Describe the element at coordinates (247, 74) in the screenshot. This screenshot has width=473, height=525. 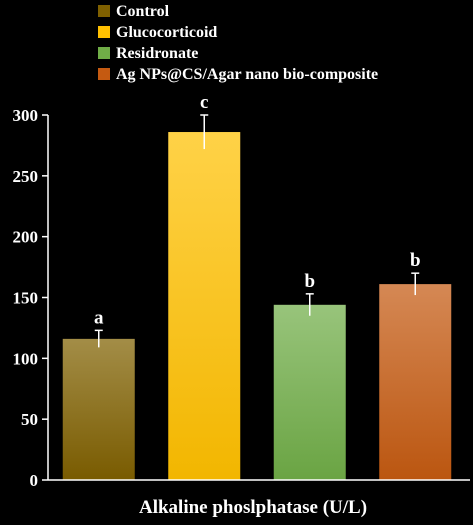
I see `legend-label: Ag NPs@CS/Agar nano bio-composite` at that location.